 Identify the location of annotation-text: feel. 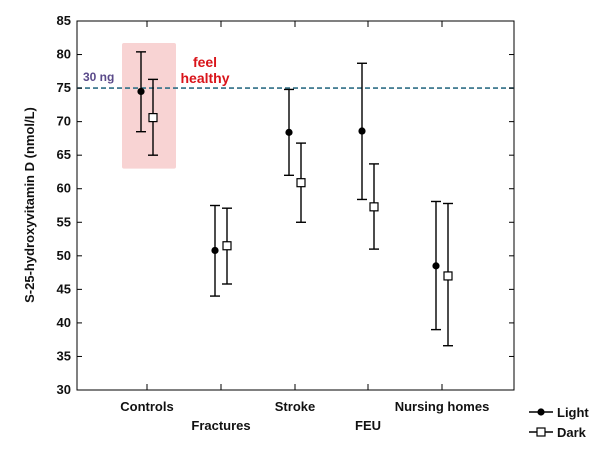
(205, 62).